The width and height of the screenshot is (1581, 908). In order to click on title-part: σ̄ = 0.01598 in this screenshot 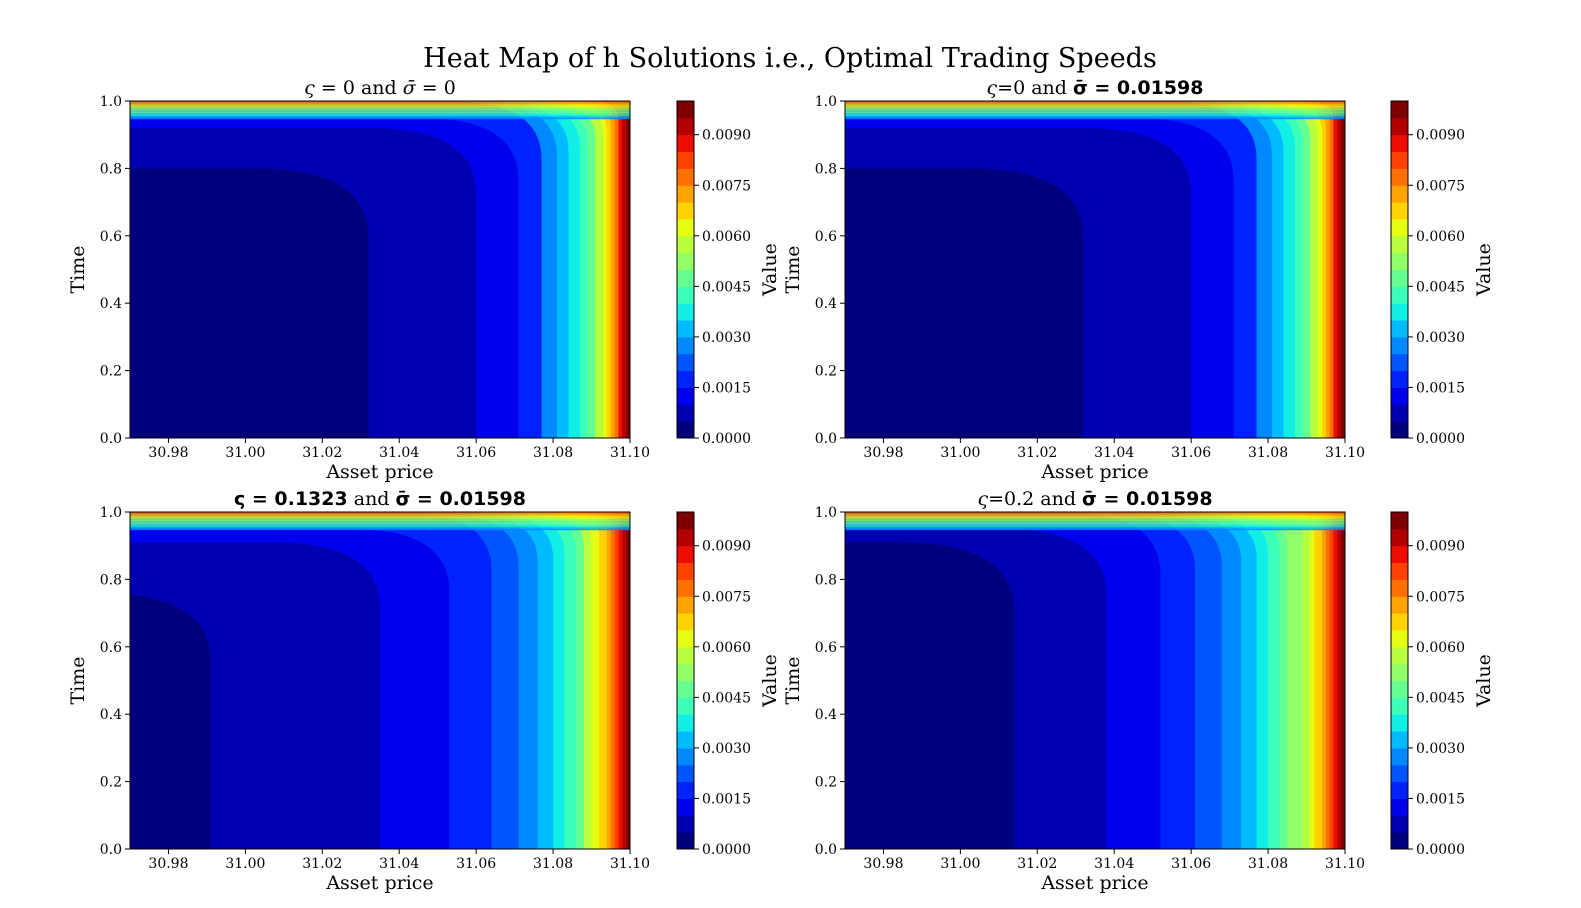, I will do `click(1138, 88)`.